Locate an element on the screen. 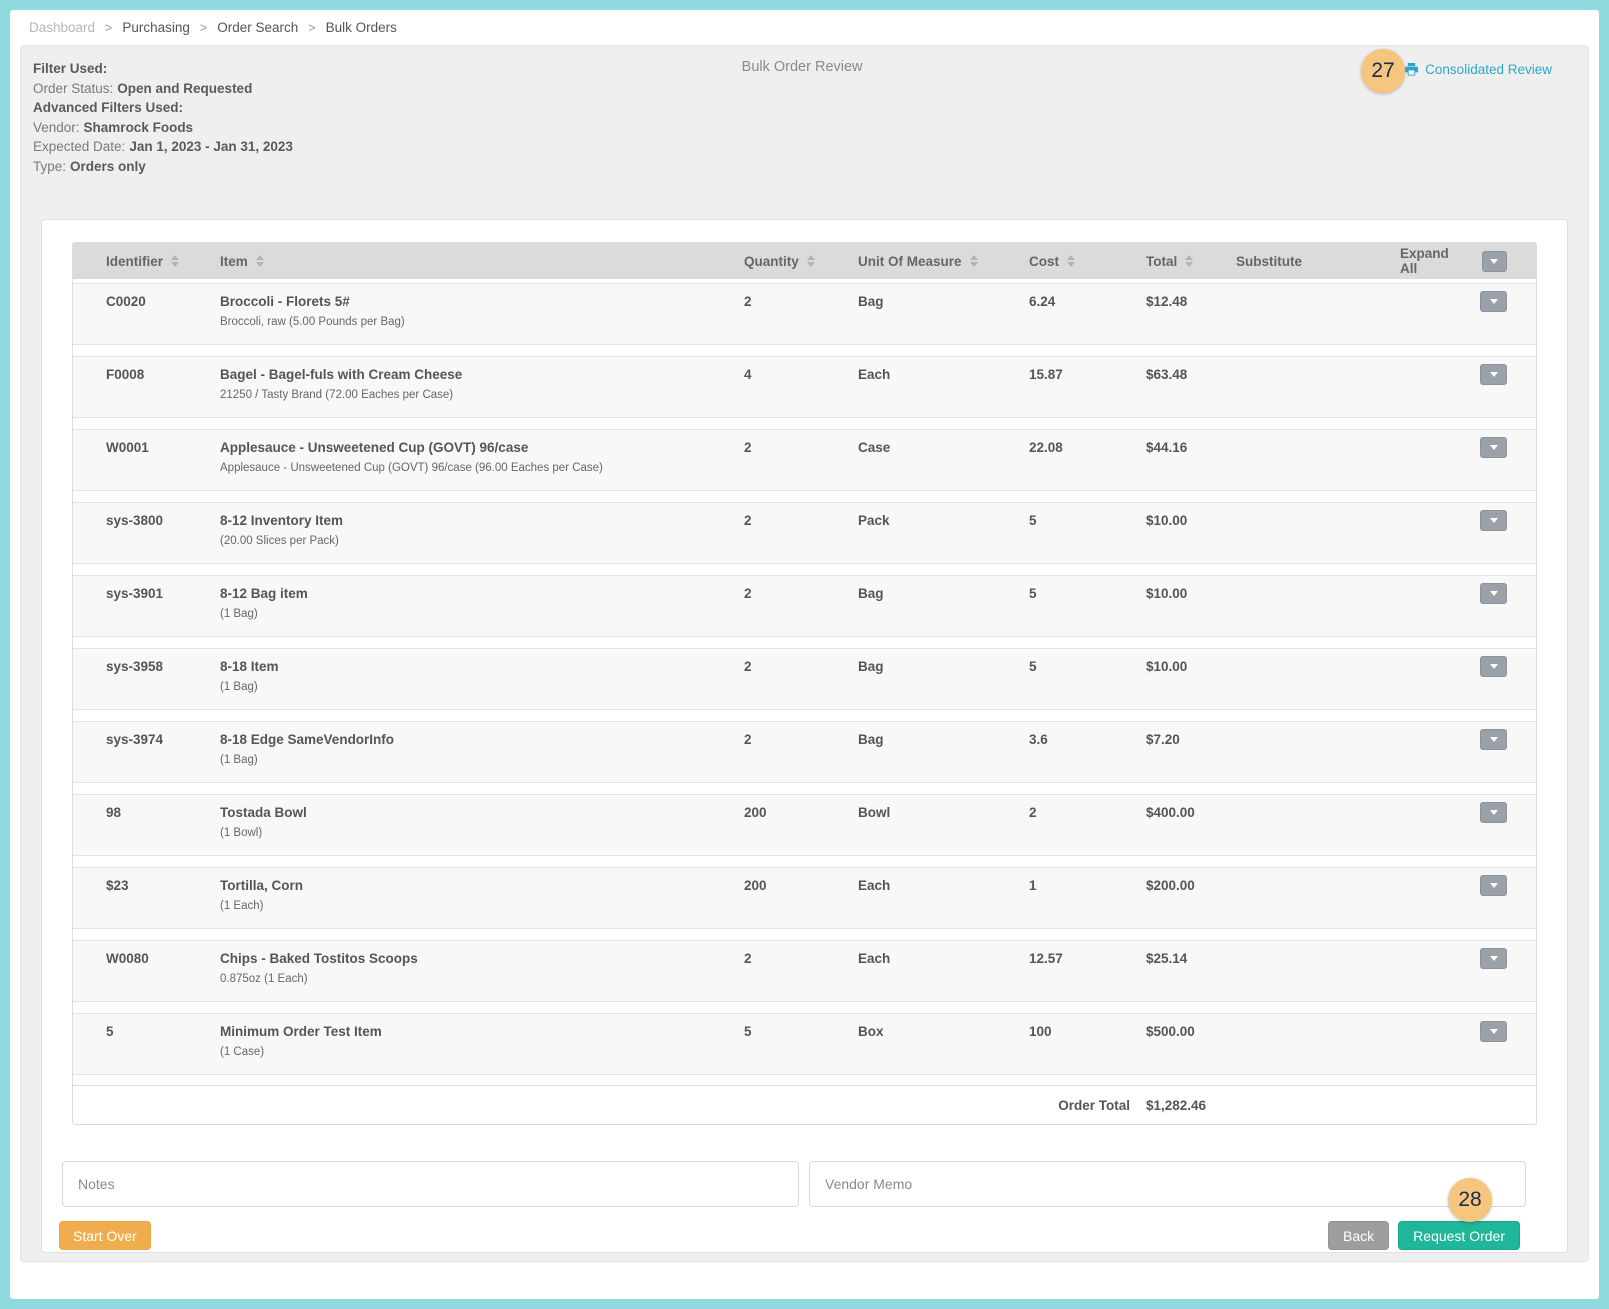 This screenshot has width=1609, height=1309. row-cost: 22.08 is located at coordinates (1046, 447).